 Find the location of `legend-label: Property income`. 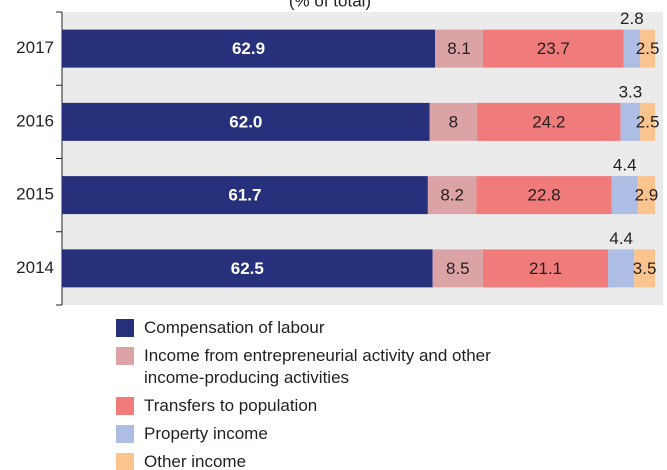

legend-label: Property income is located at coordinates (206, 433).